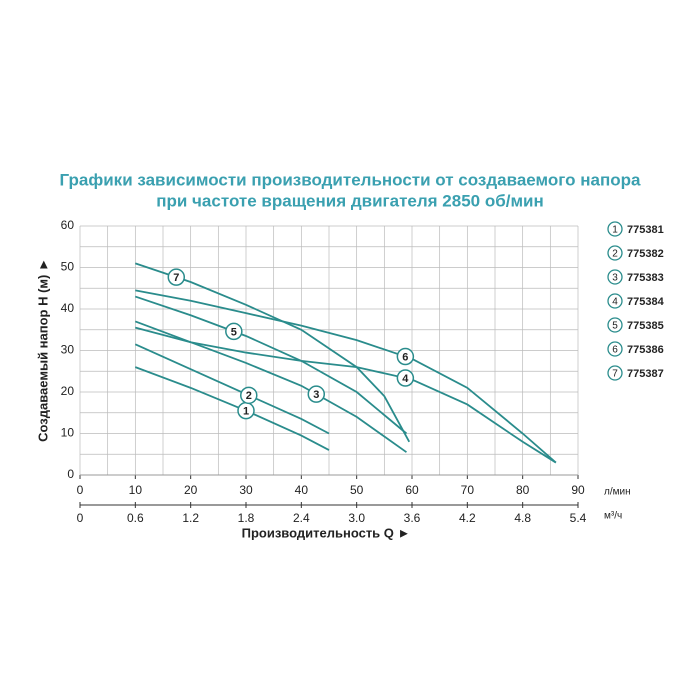 This screenshot has height=700, width=700. I want to click on x2-tick-label: 1.2, so click(190, 518).